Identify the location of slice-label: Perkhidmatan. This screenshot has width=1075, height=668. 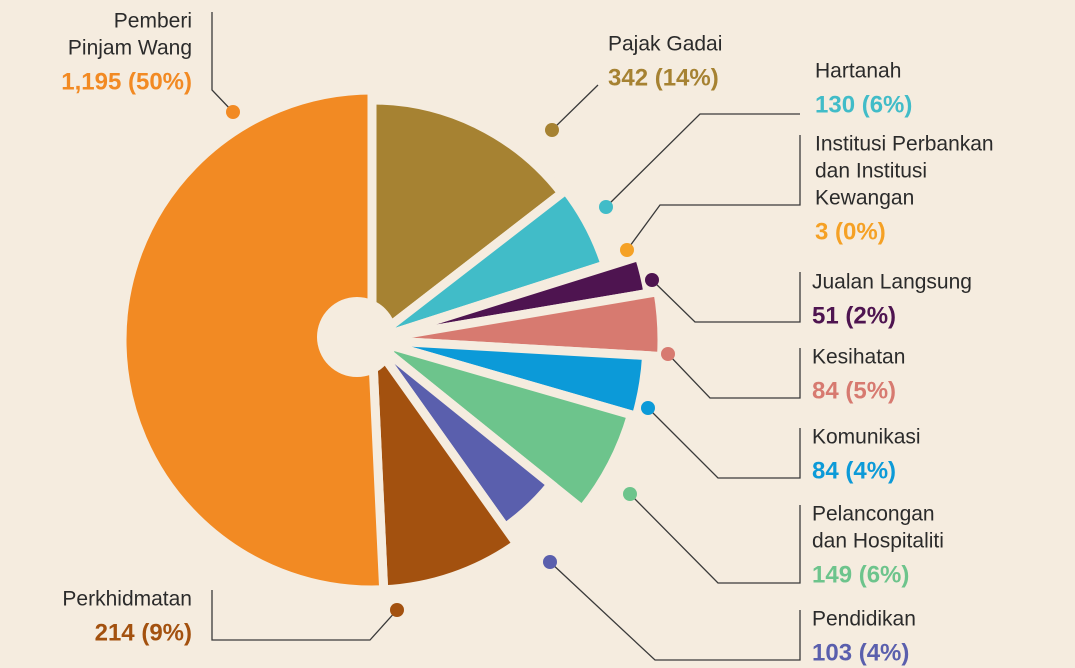
(127, 599).